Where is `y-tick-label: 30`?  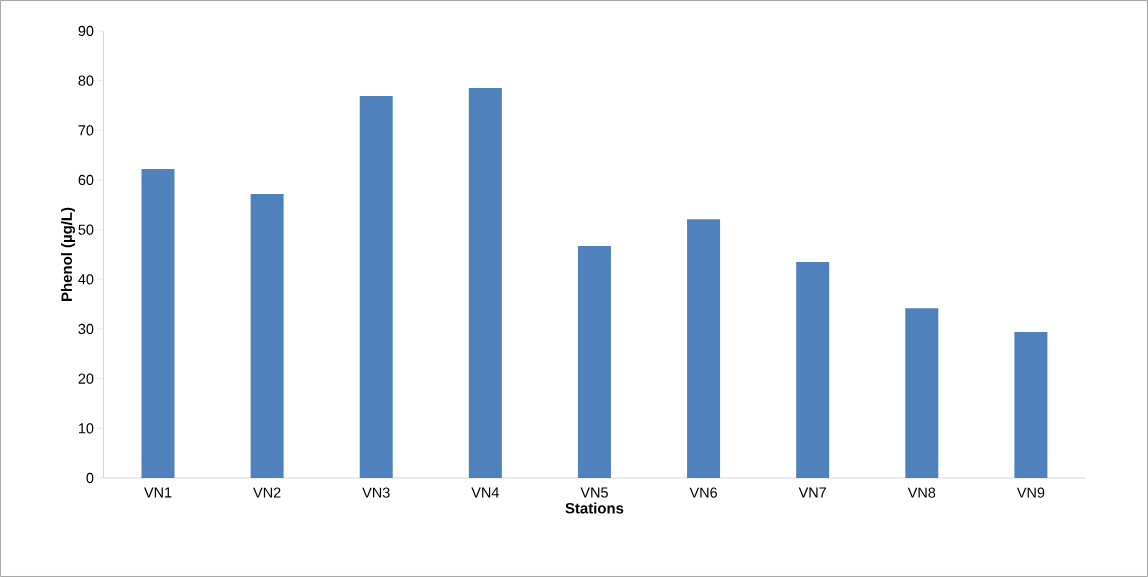 y-tick-label: 30 is located at coordinates (86, 329).